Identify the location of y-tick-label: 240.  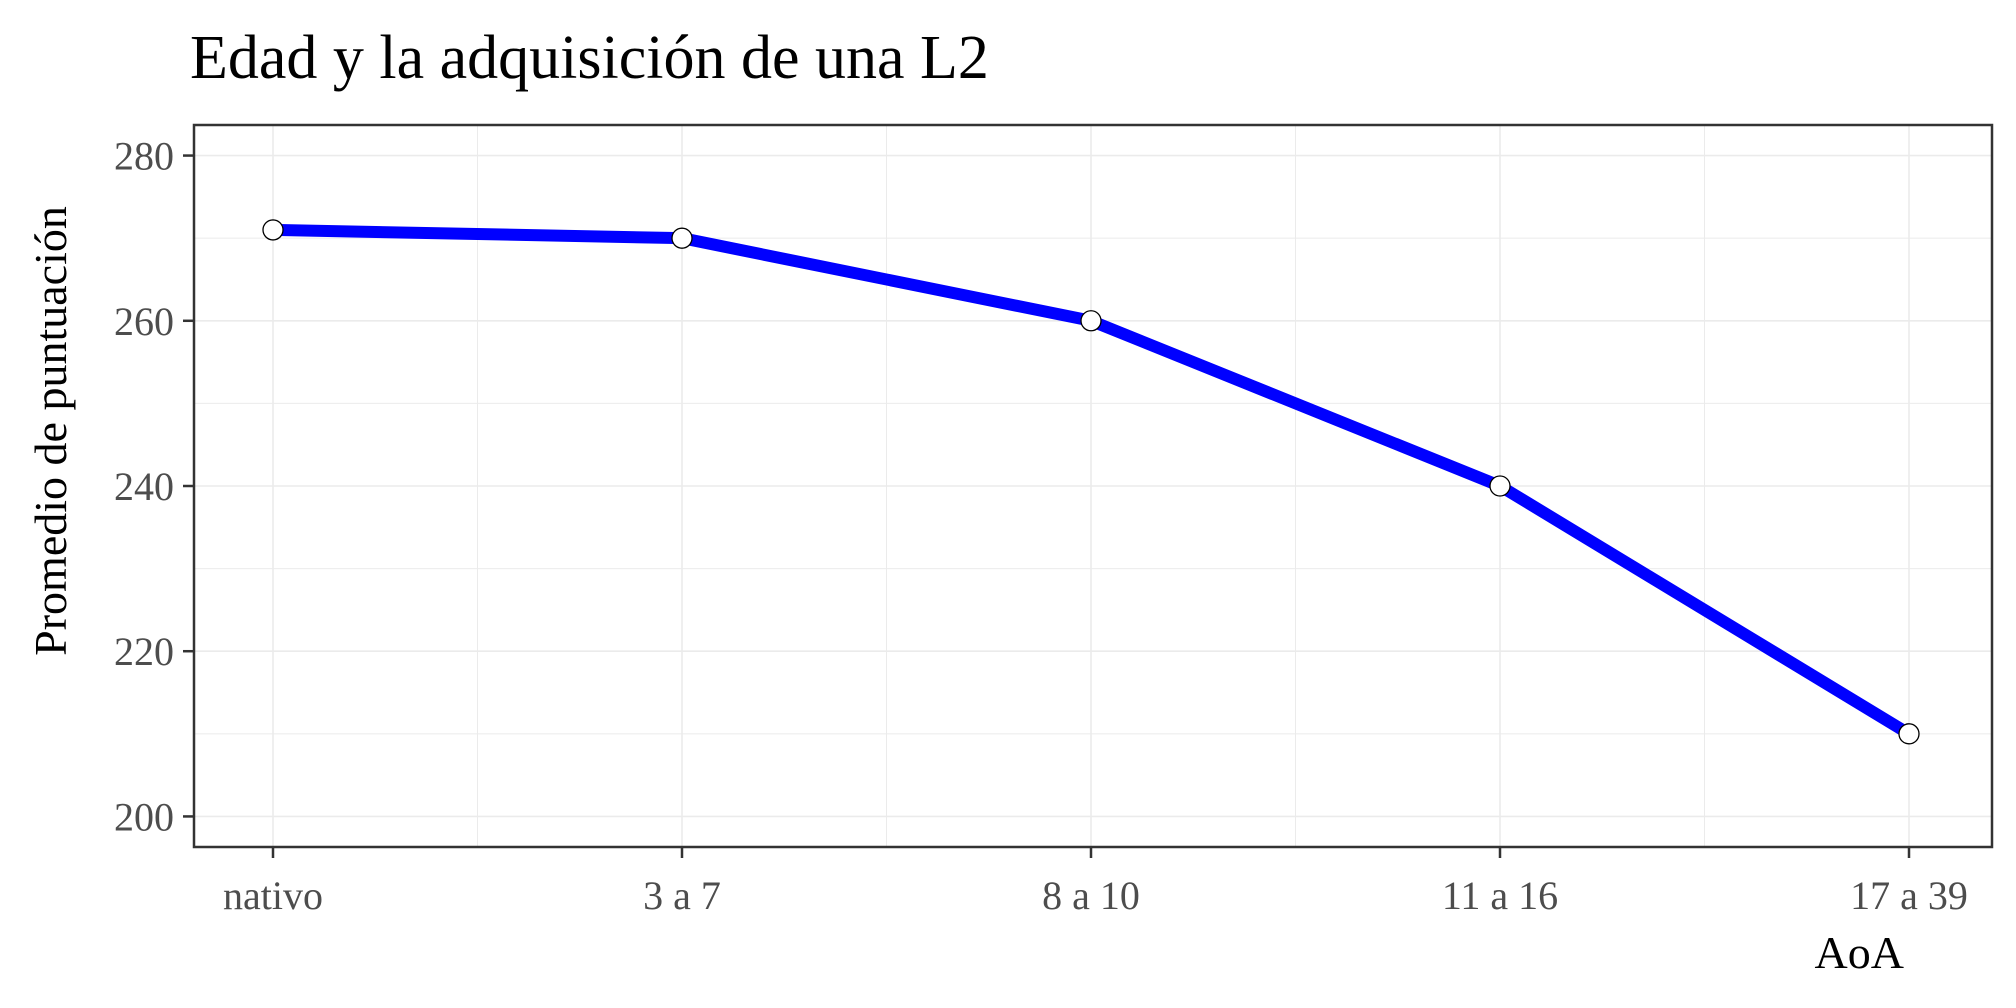
(144, 486).